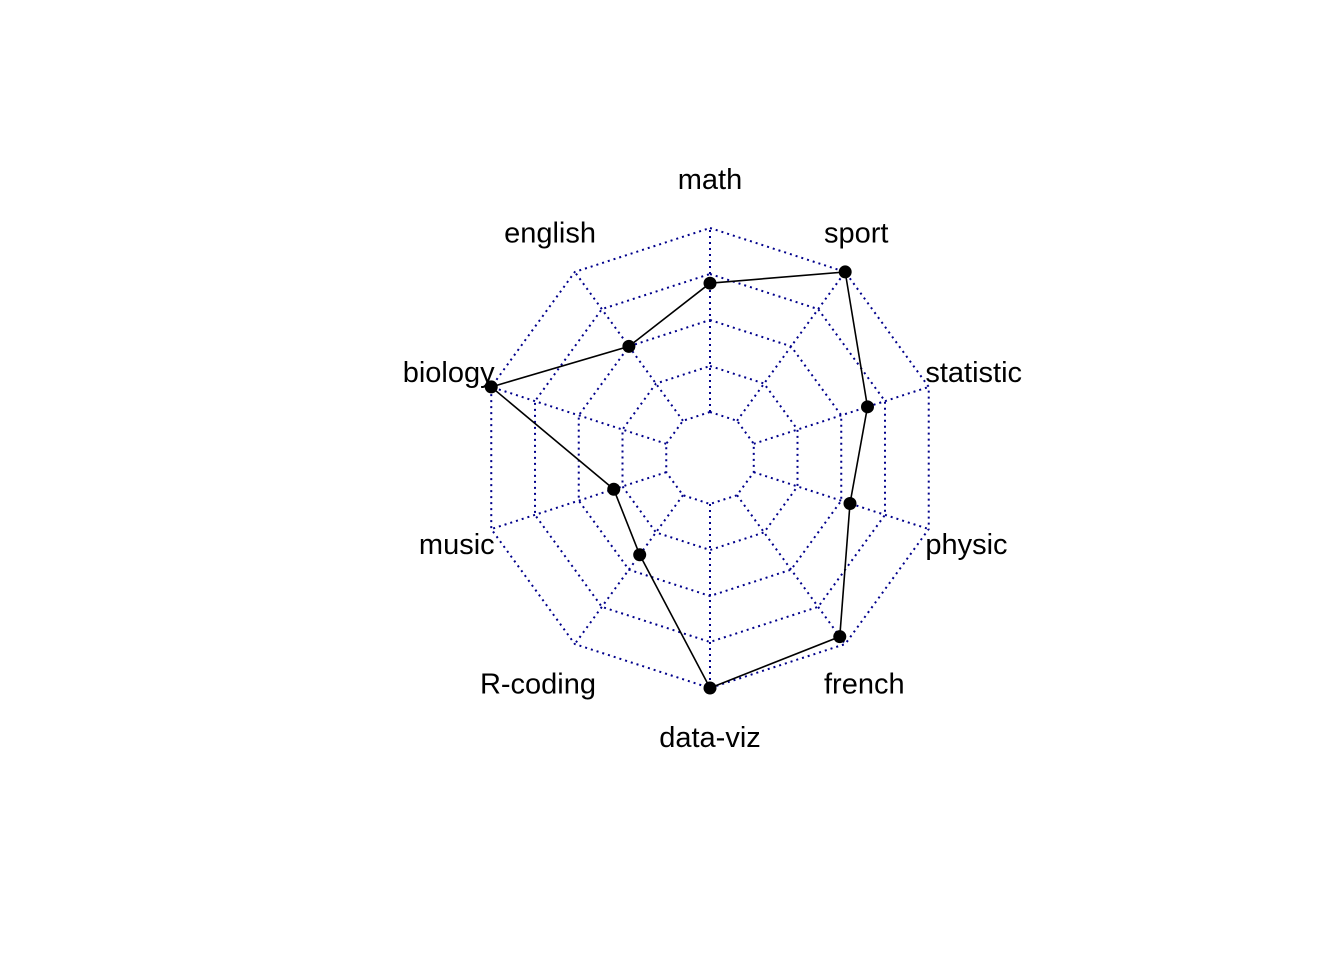 This screenshot has height=960, width=1344. I want to click on axis-label-biology: biology, so click(449, 373).